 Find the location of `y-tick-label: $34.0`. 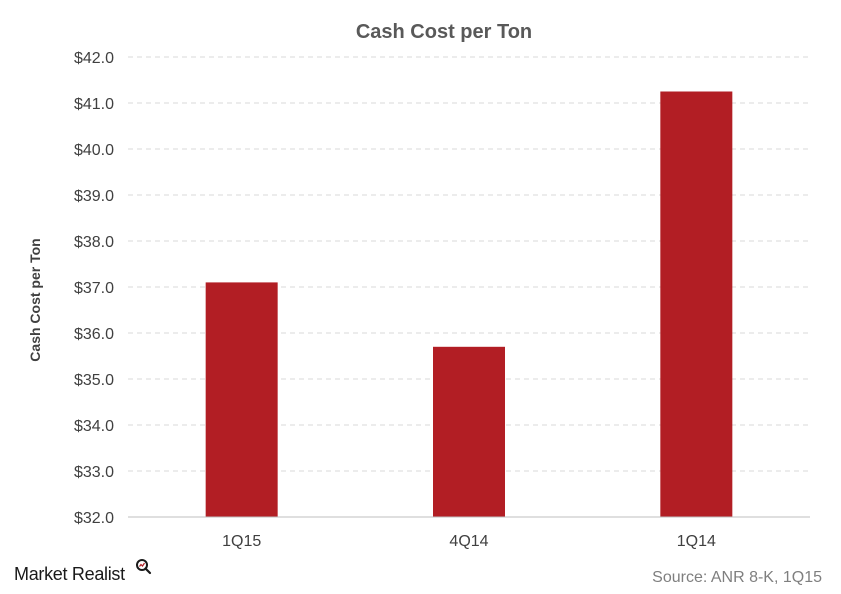

y-tick-label: $34.0 is located at coordinates (94, 426).